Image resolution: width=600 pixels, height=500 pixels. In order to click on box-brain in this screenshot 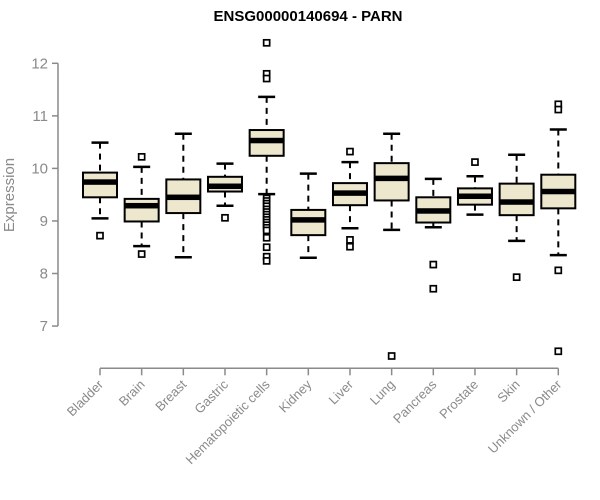, I will do `click(141, 205)`.